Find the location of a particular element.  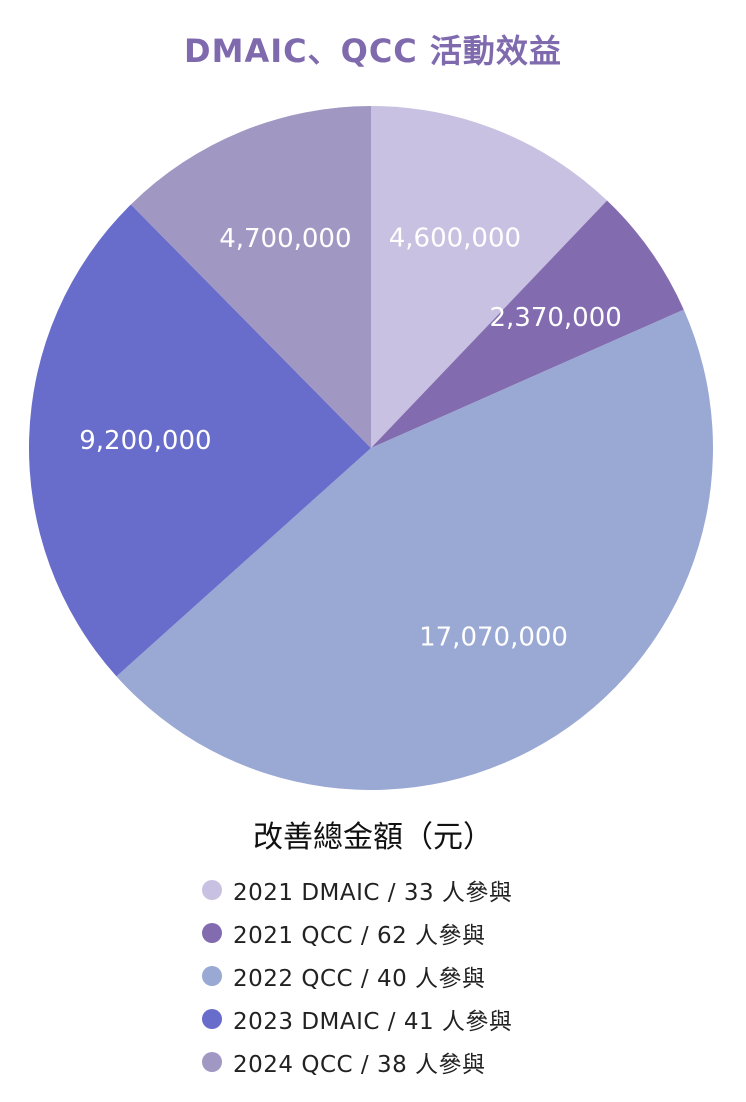

legend-item-4: 2024 QCC / 38 人參與 is located at coordinates (357, 1061).